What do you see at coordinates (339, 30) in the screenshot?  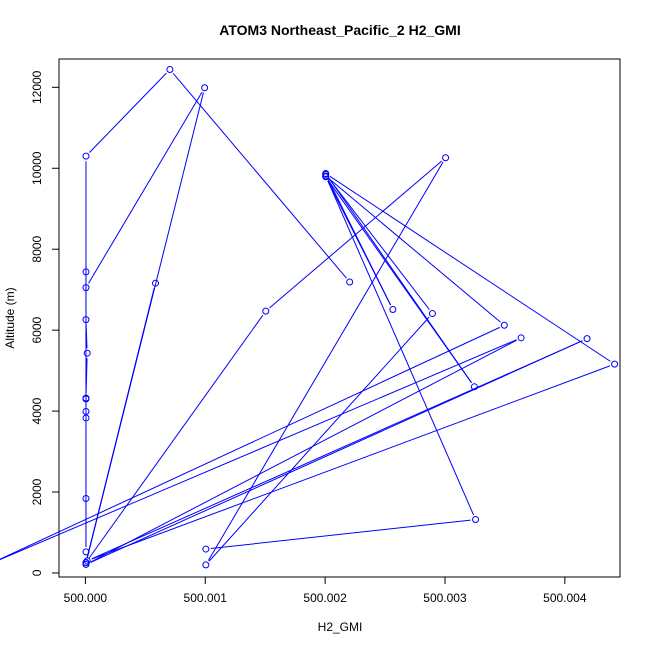 I see `chart-title: ATOM3 Northeast_Pacific_2 H2_GMI` at bounding box center [339, 30].